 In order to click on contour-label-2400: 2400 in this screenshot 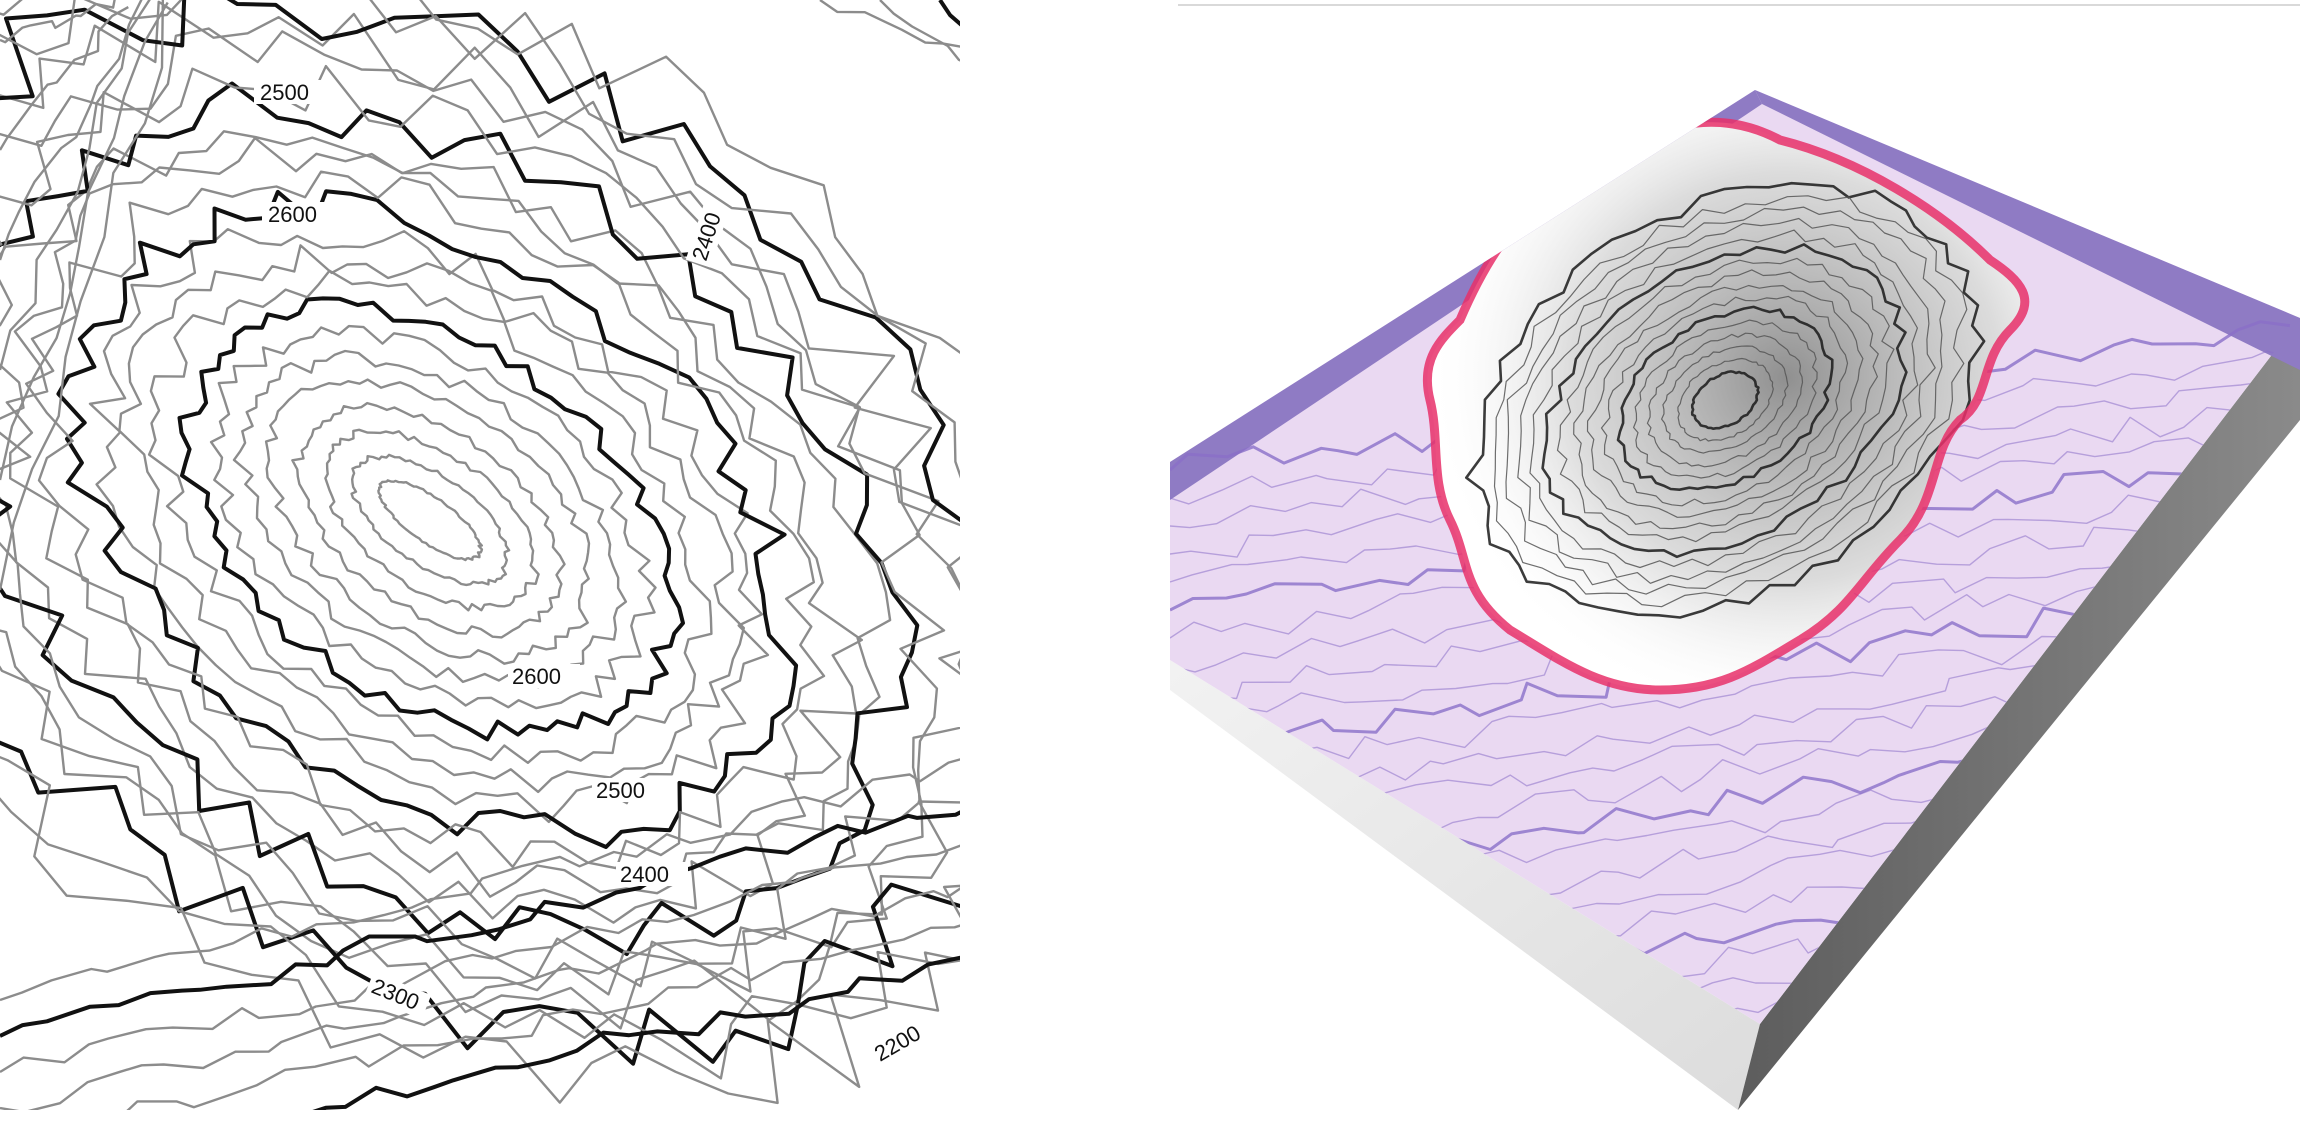, I will do `click(644, 874)`.